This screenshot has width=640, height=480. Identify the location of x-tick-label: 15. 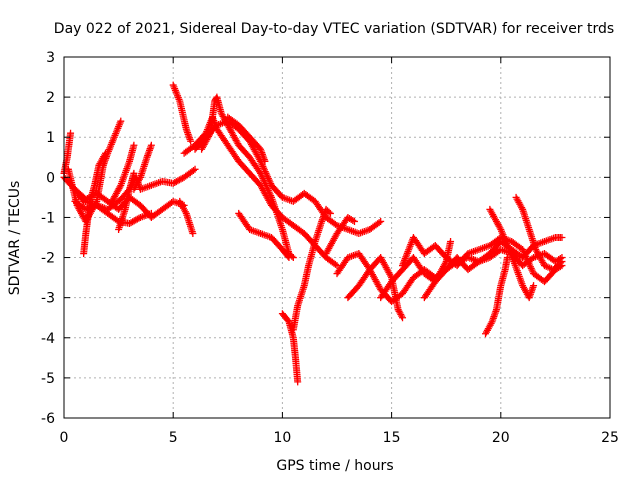
(392, 438).